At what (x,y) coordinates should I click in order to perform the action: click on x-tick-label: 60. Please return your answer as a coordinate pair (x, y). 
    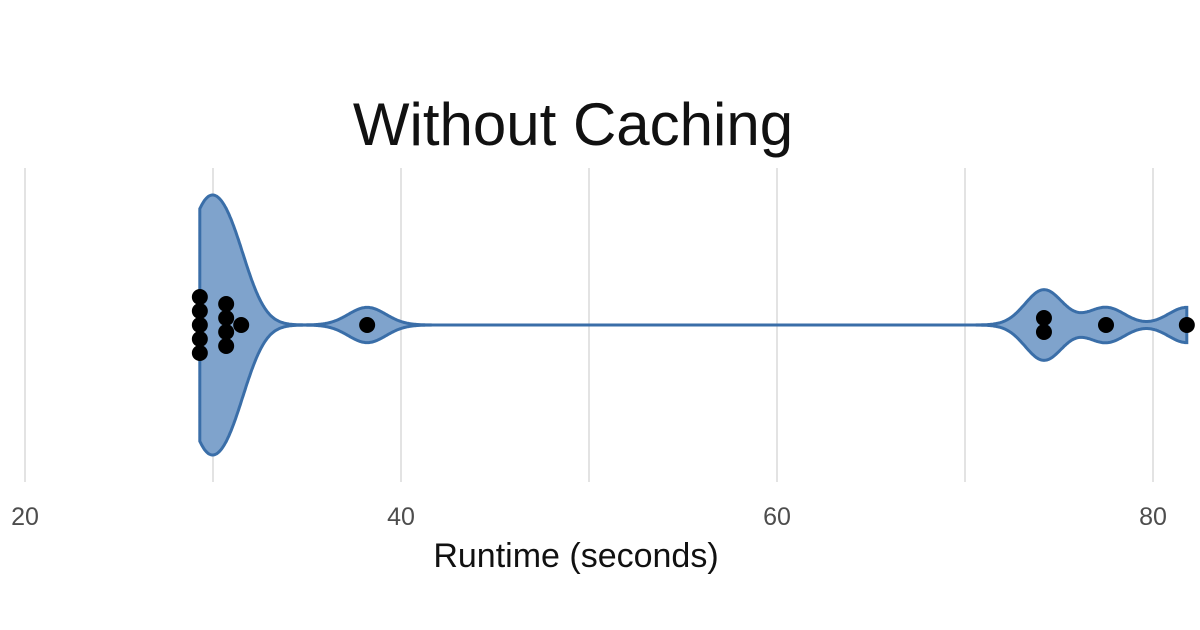
    Looking at the image, I should click on (777, 517).